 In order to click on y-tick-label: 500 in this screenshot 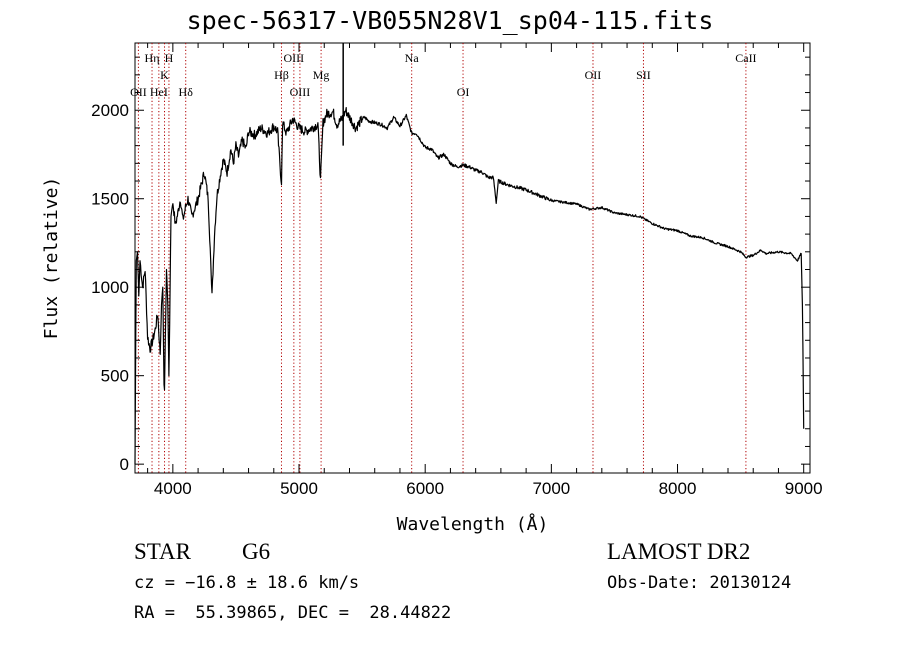, I will do `click(115, 376)`.